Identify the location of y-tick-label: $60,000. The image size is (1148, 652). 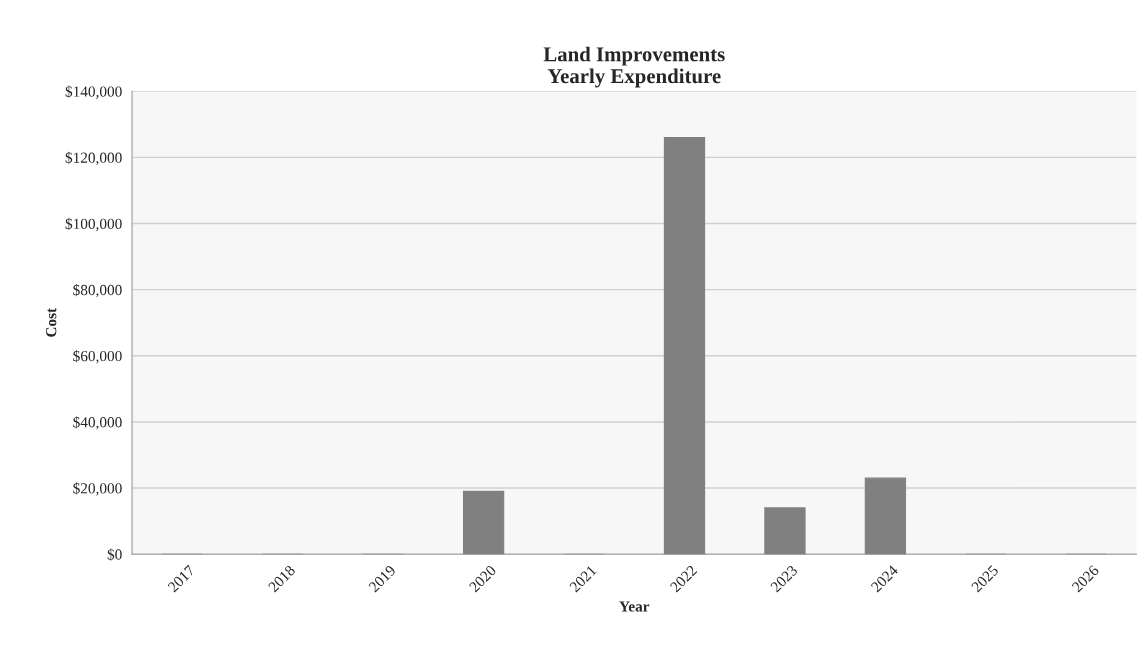
(97, 357).